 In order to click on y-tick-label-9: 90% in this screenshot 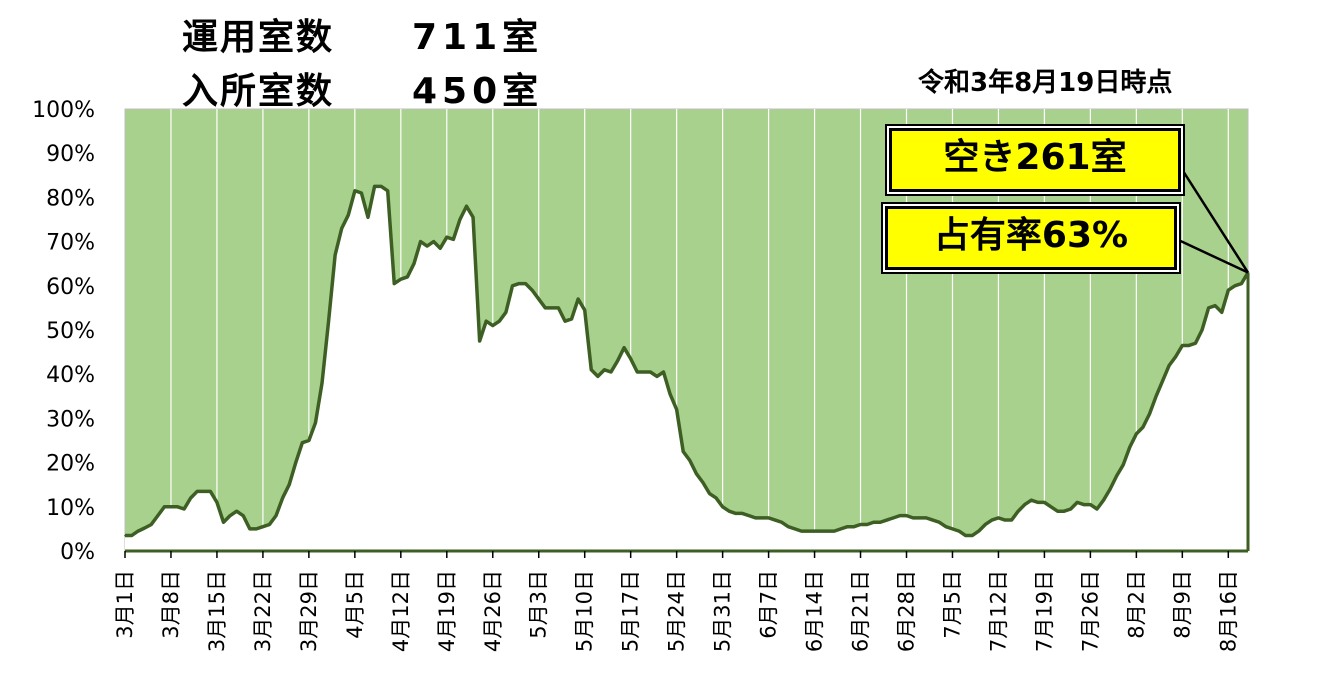, I will do `click(70, 154)`.